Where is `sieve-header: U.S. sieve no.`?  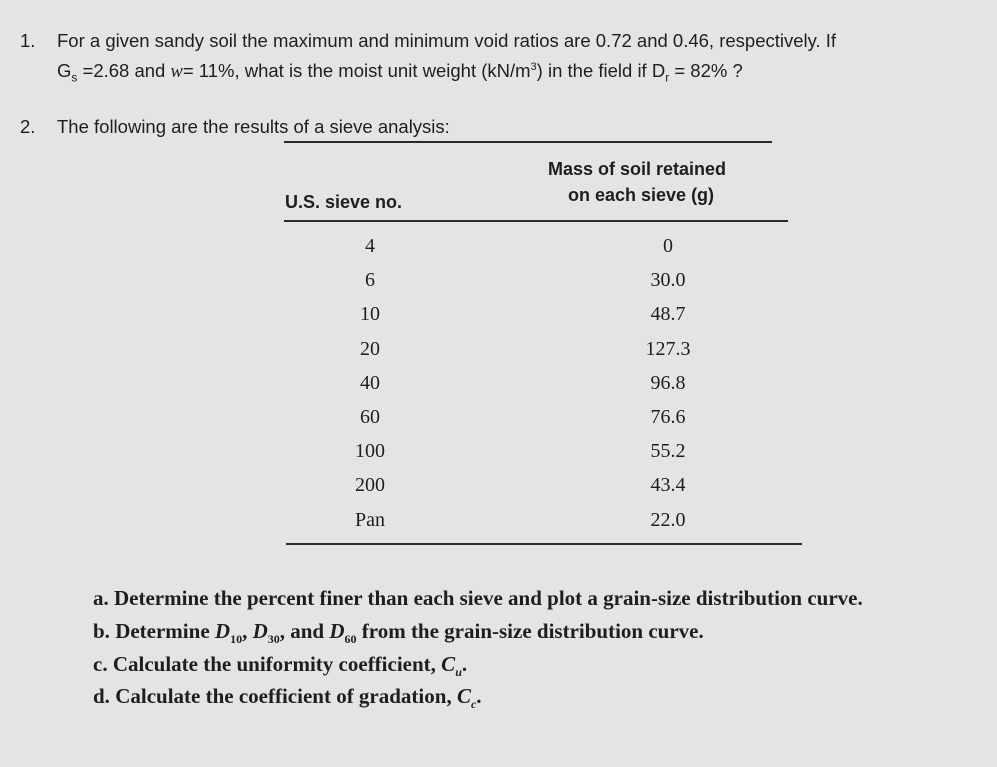 sieve-header: U.S. sieve no. is located at coordinates (344, 202).